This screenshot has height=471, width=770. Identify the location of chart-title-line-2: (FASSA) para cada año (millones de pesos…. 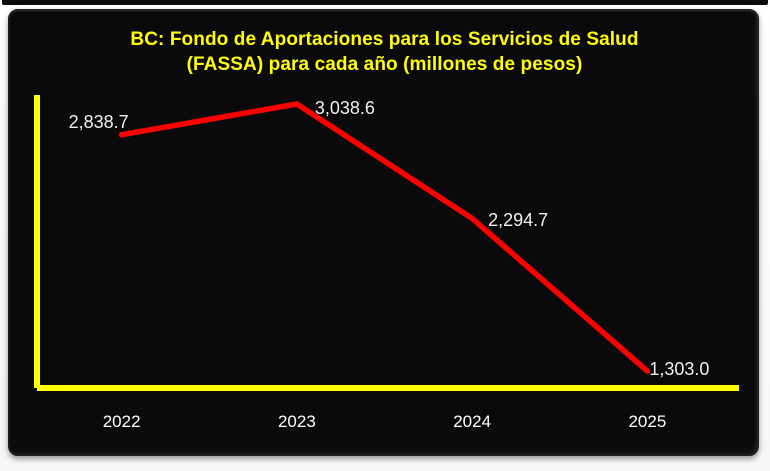
(384, 64).